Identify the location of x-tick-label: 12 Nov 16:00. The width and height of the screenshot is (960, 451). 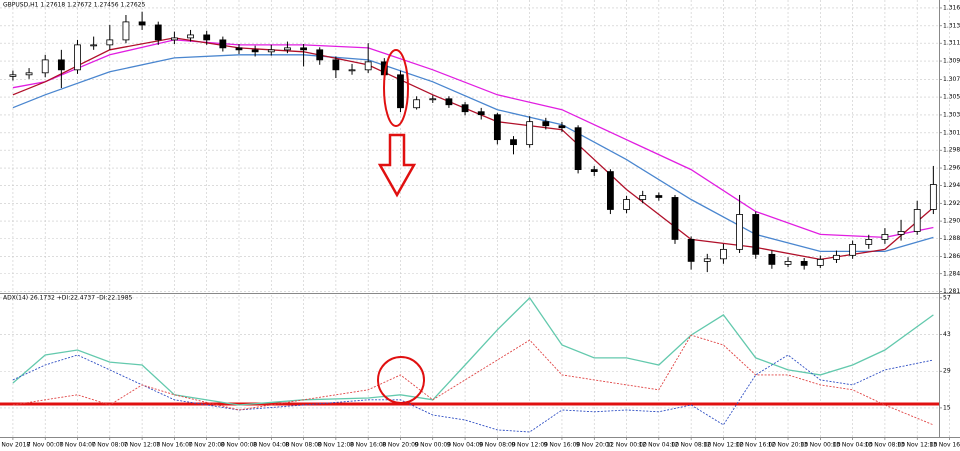
(756, 445).